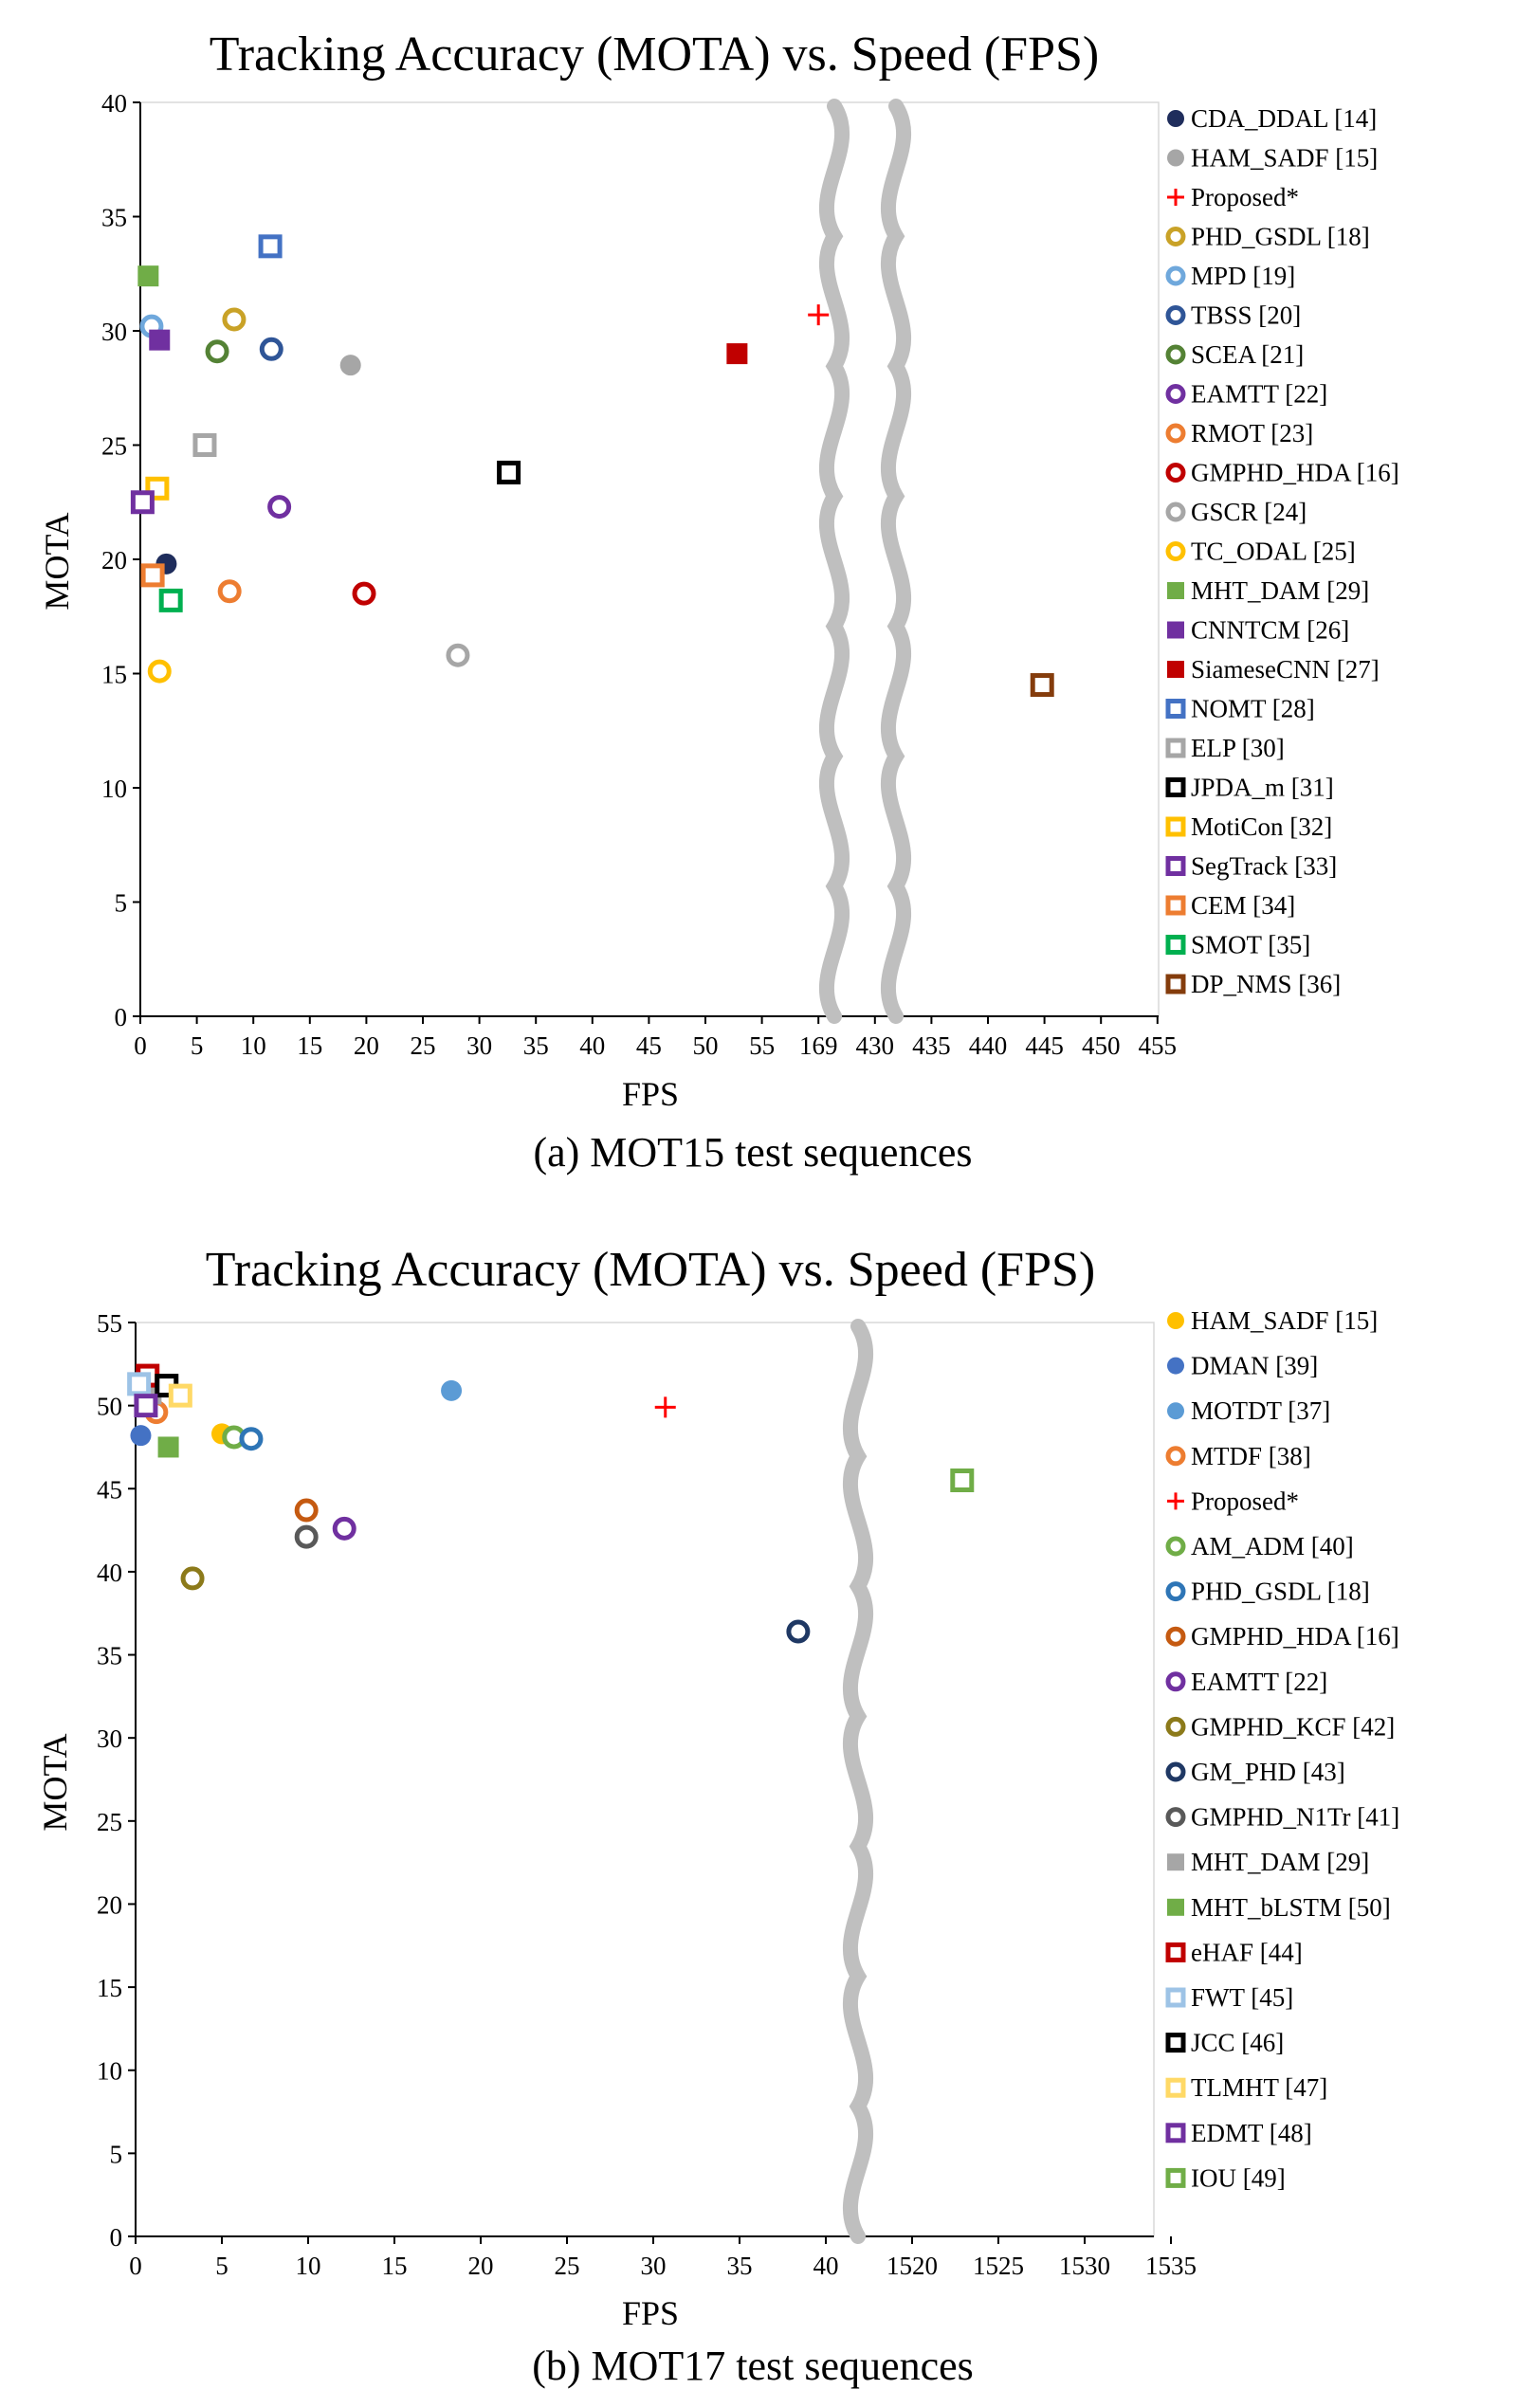 This screenshot has width=1517, height=2408. Describe the element at coordinates (1295, 1636) in the screenshot. I see `legend-label: GMPHD_HDA [16]` at that location.